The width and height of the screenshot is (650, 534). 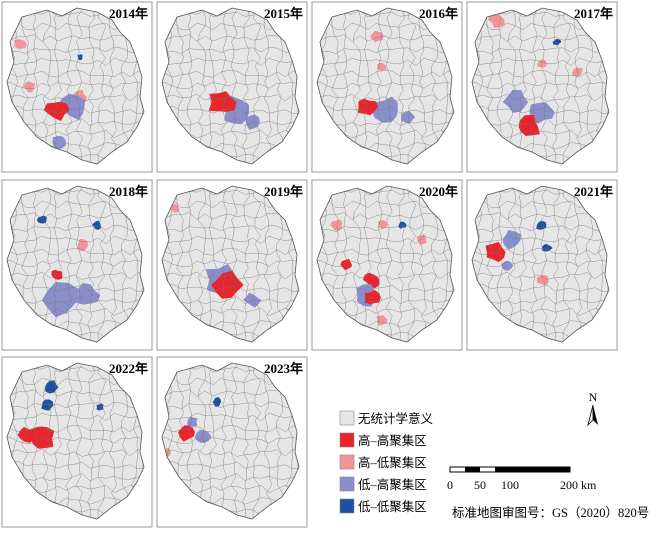 What do you see at coordinates (392, 506) in the screenshot?
I see `legend-label: 低–低聚集区` at bounding box center [392, 506].